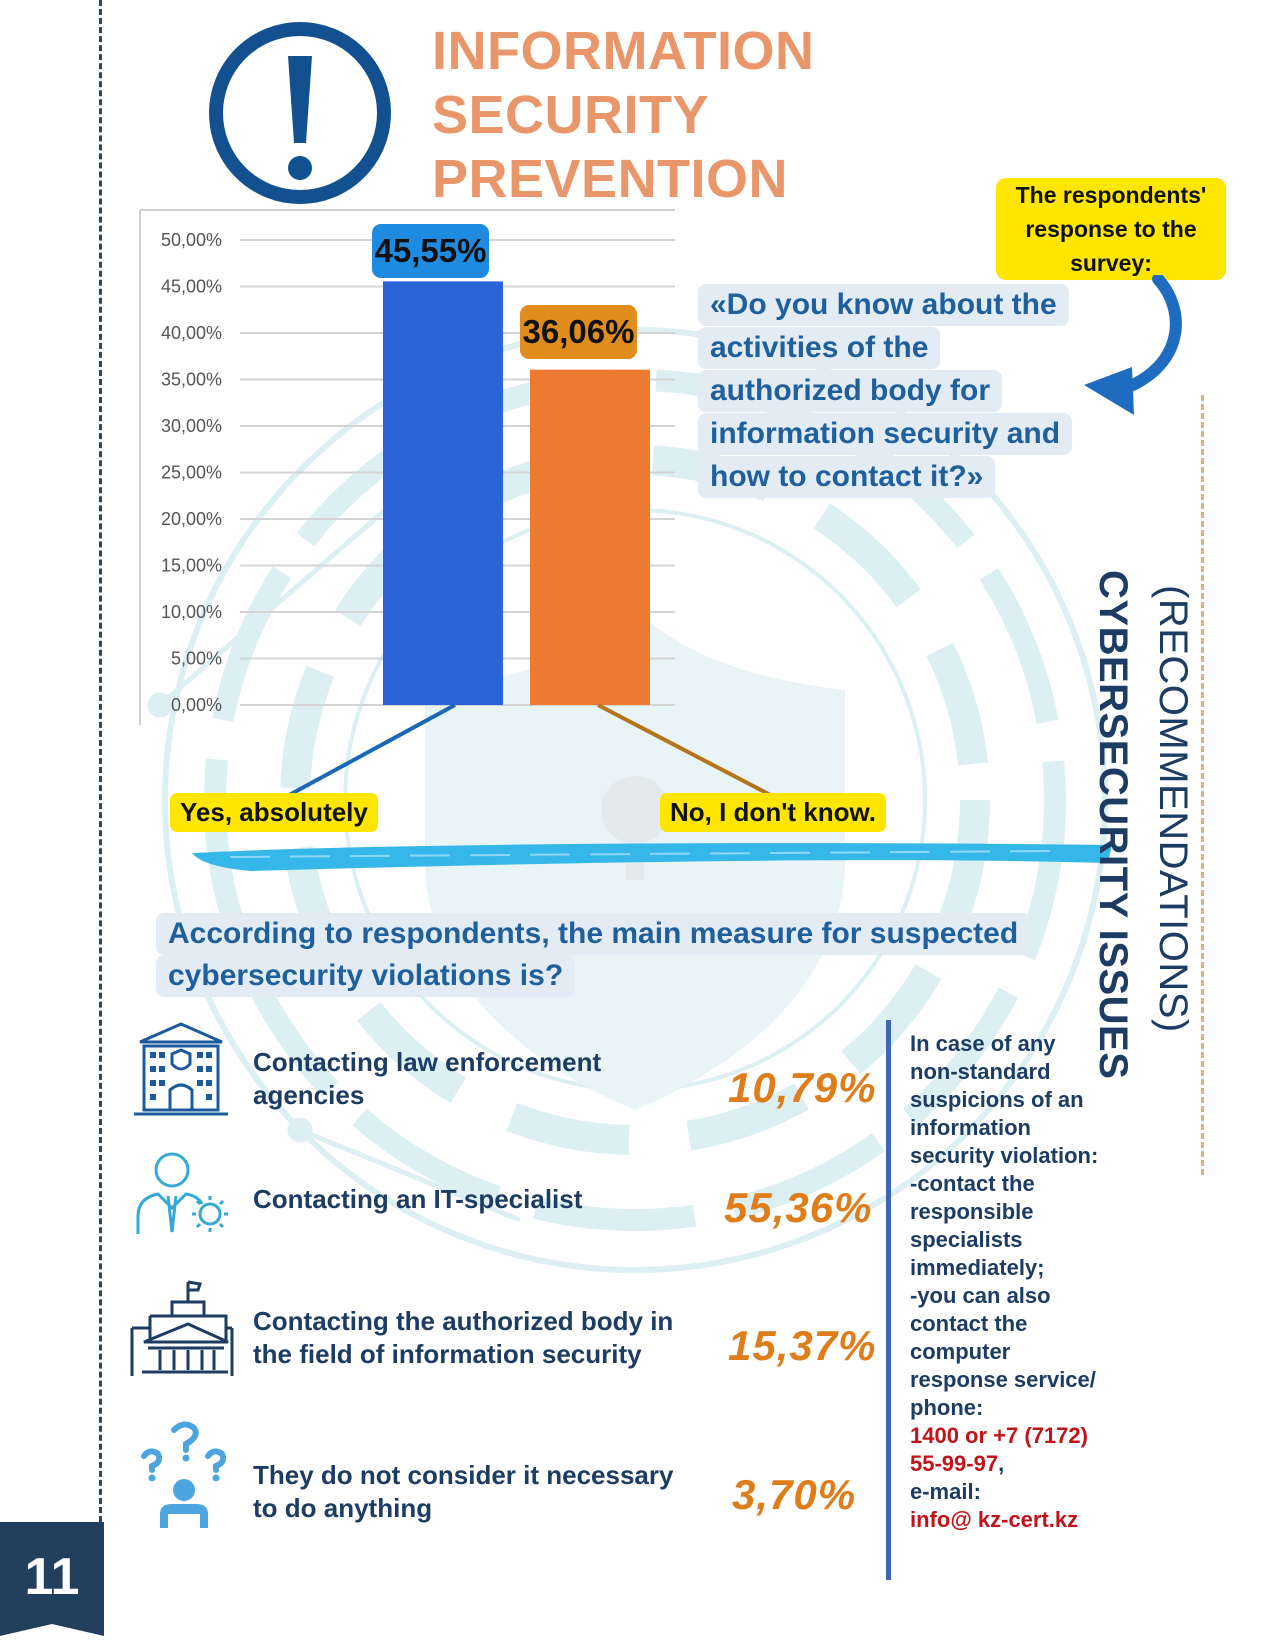 This screenshot has width=1275, height=1650. What do you see at coordinates (590, 537) in the screenshot?
I see `bar-no` at bounding box center [590, 537].